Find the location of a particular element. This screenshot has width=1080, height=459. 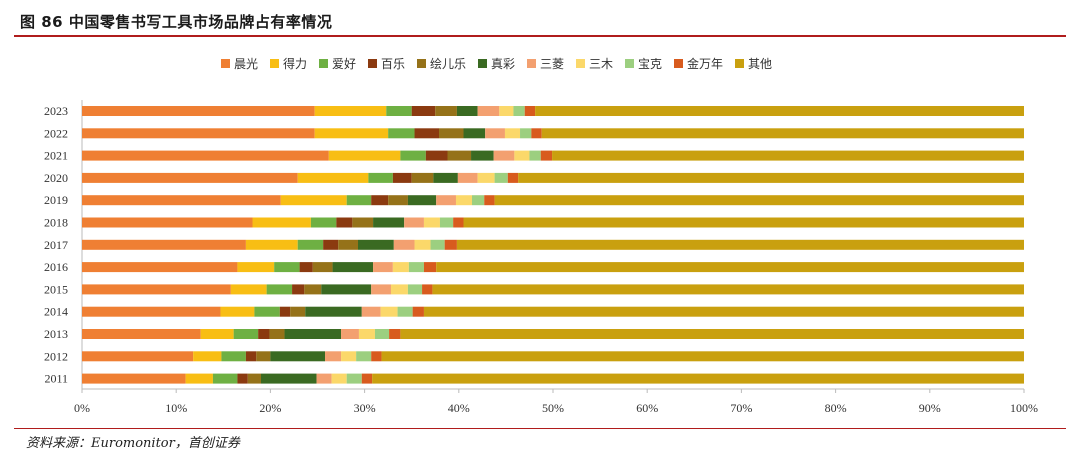

x-tick-label: 100% is located at coordinates (1024, 408).